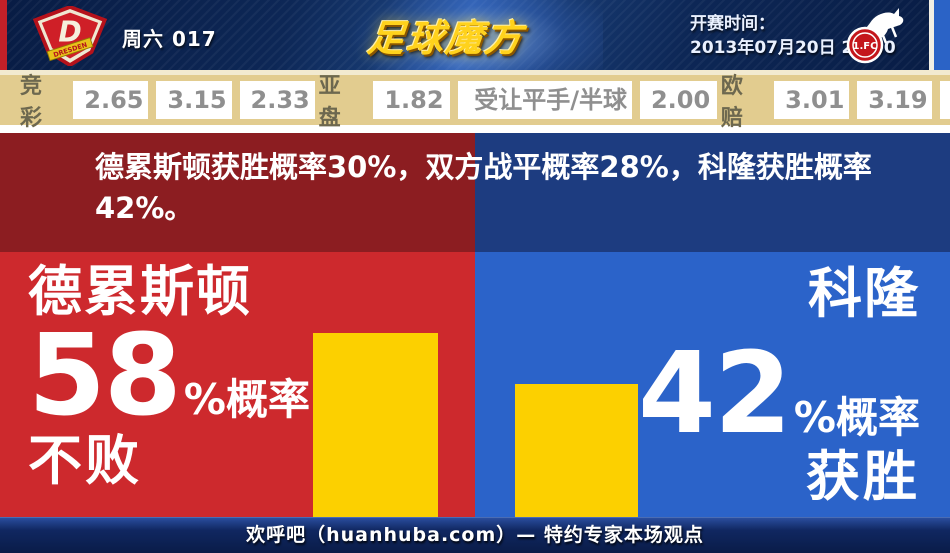 This screenshot has width=950, height=553. What do you see at coordinates (545, 100) in the screenshot?
I see `yapan-handicap: 受让平手/半球` at bounding box center [545, 100].